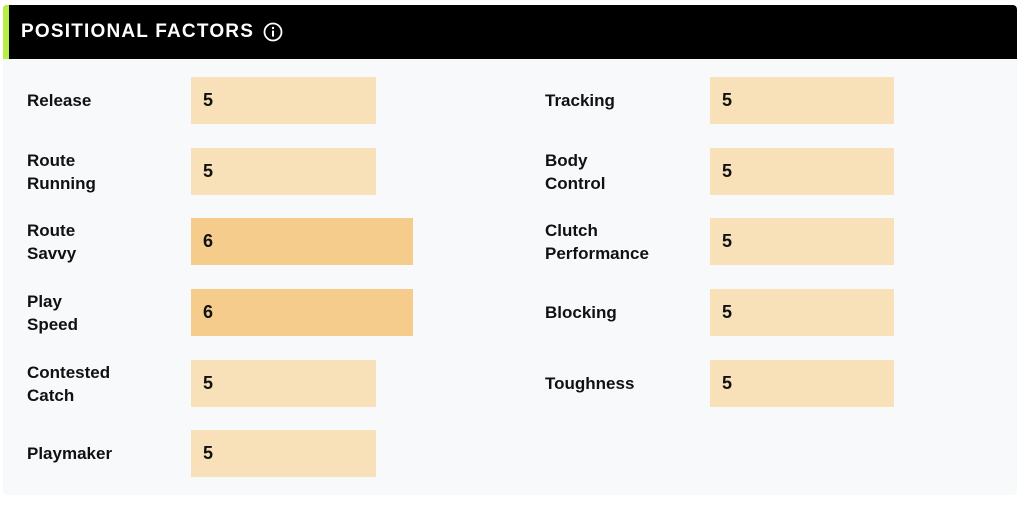 This screenshot has width=1024, height=507. What do you see at coordinates (273, 32) in the screenshot?
I see `info-circle-icon` at bounding box center [273, 32].